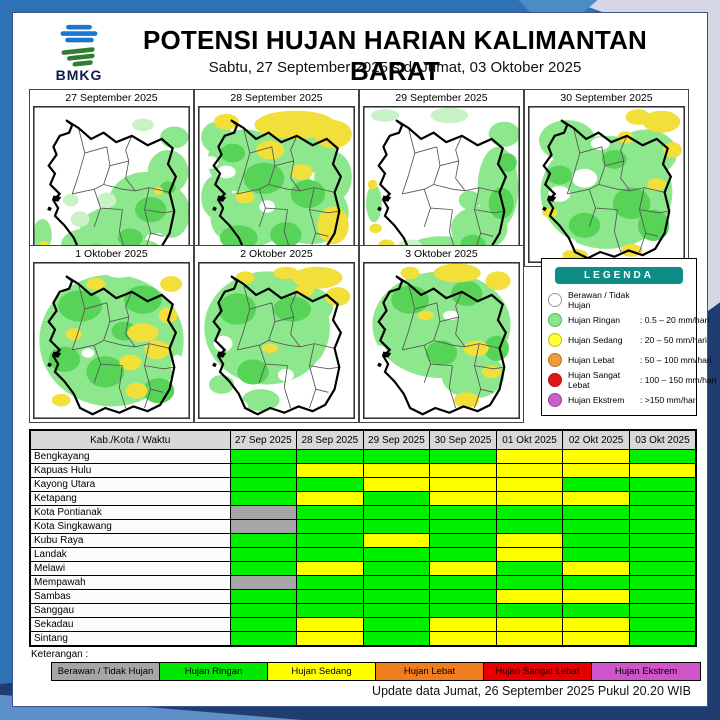 This screenshot has width=720, height=720. I want to click on bmkg-logo: BMKG, so click(79, 53).